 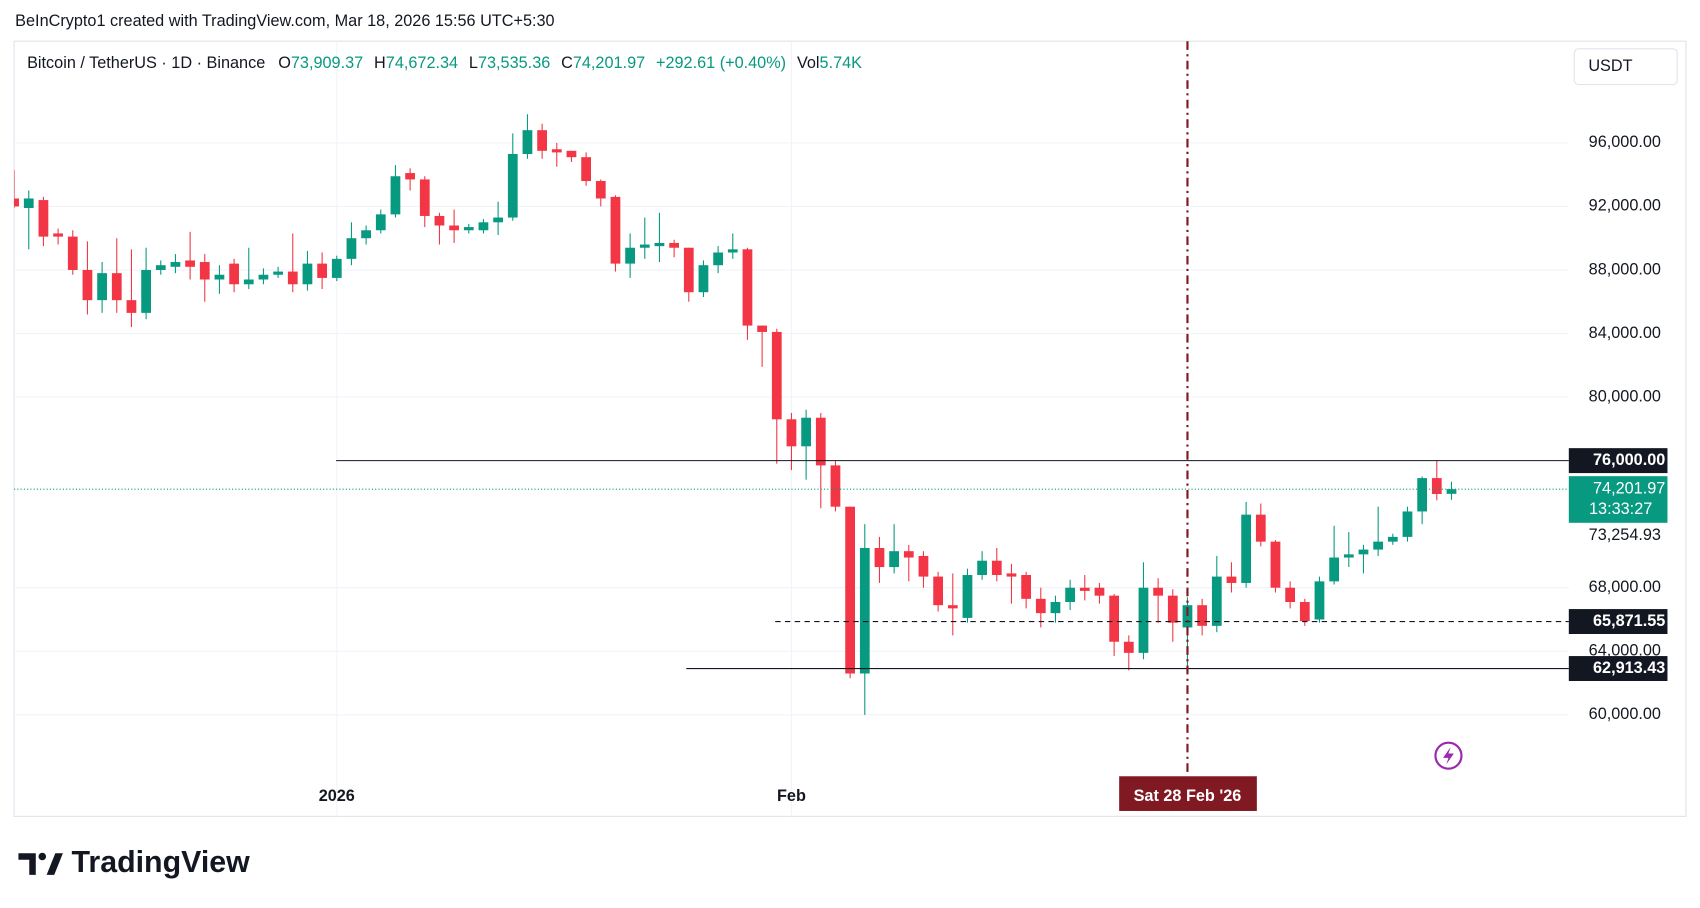 What do you see at coordinates (1448, 755) in the screenshot?
I see `lightning-icon` at bounding box center [1448, 755].